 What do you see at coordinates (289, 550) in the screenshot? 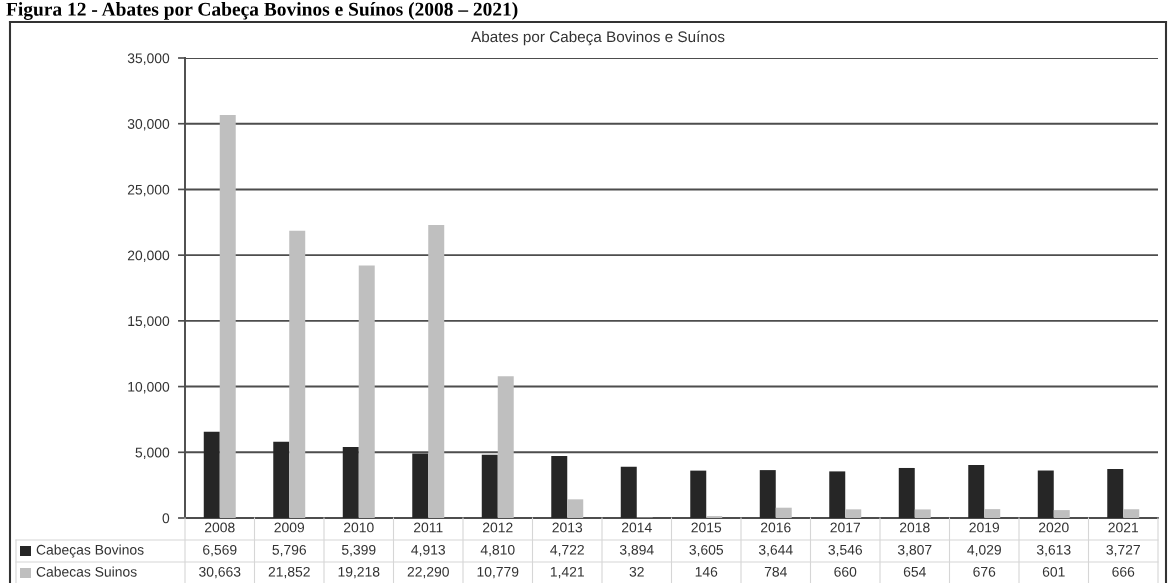
I see `data-label: 5,796` at bounding box center [289, 550].